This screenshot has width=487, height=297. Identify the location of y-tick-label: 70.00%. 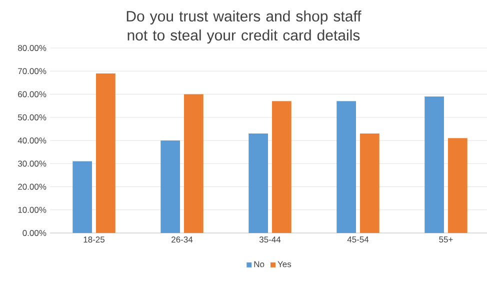
(32, 71).